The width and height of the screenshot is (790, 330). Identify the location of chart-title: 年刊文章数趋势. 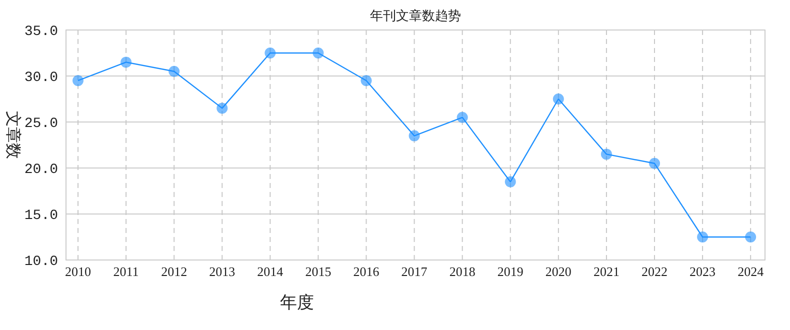
(415, 15).